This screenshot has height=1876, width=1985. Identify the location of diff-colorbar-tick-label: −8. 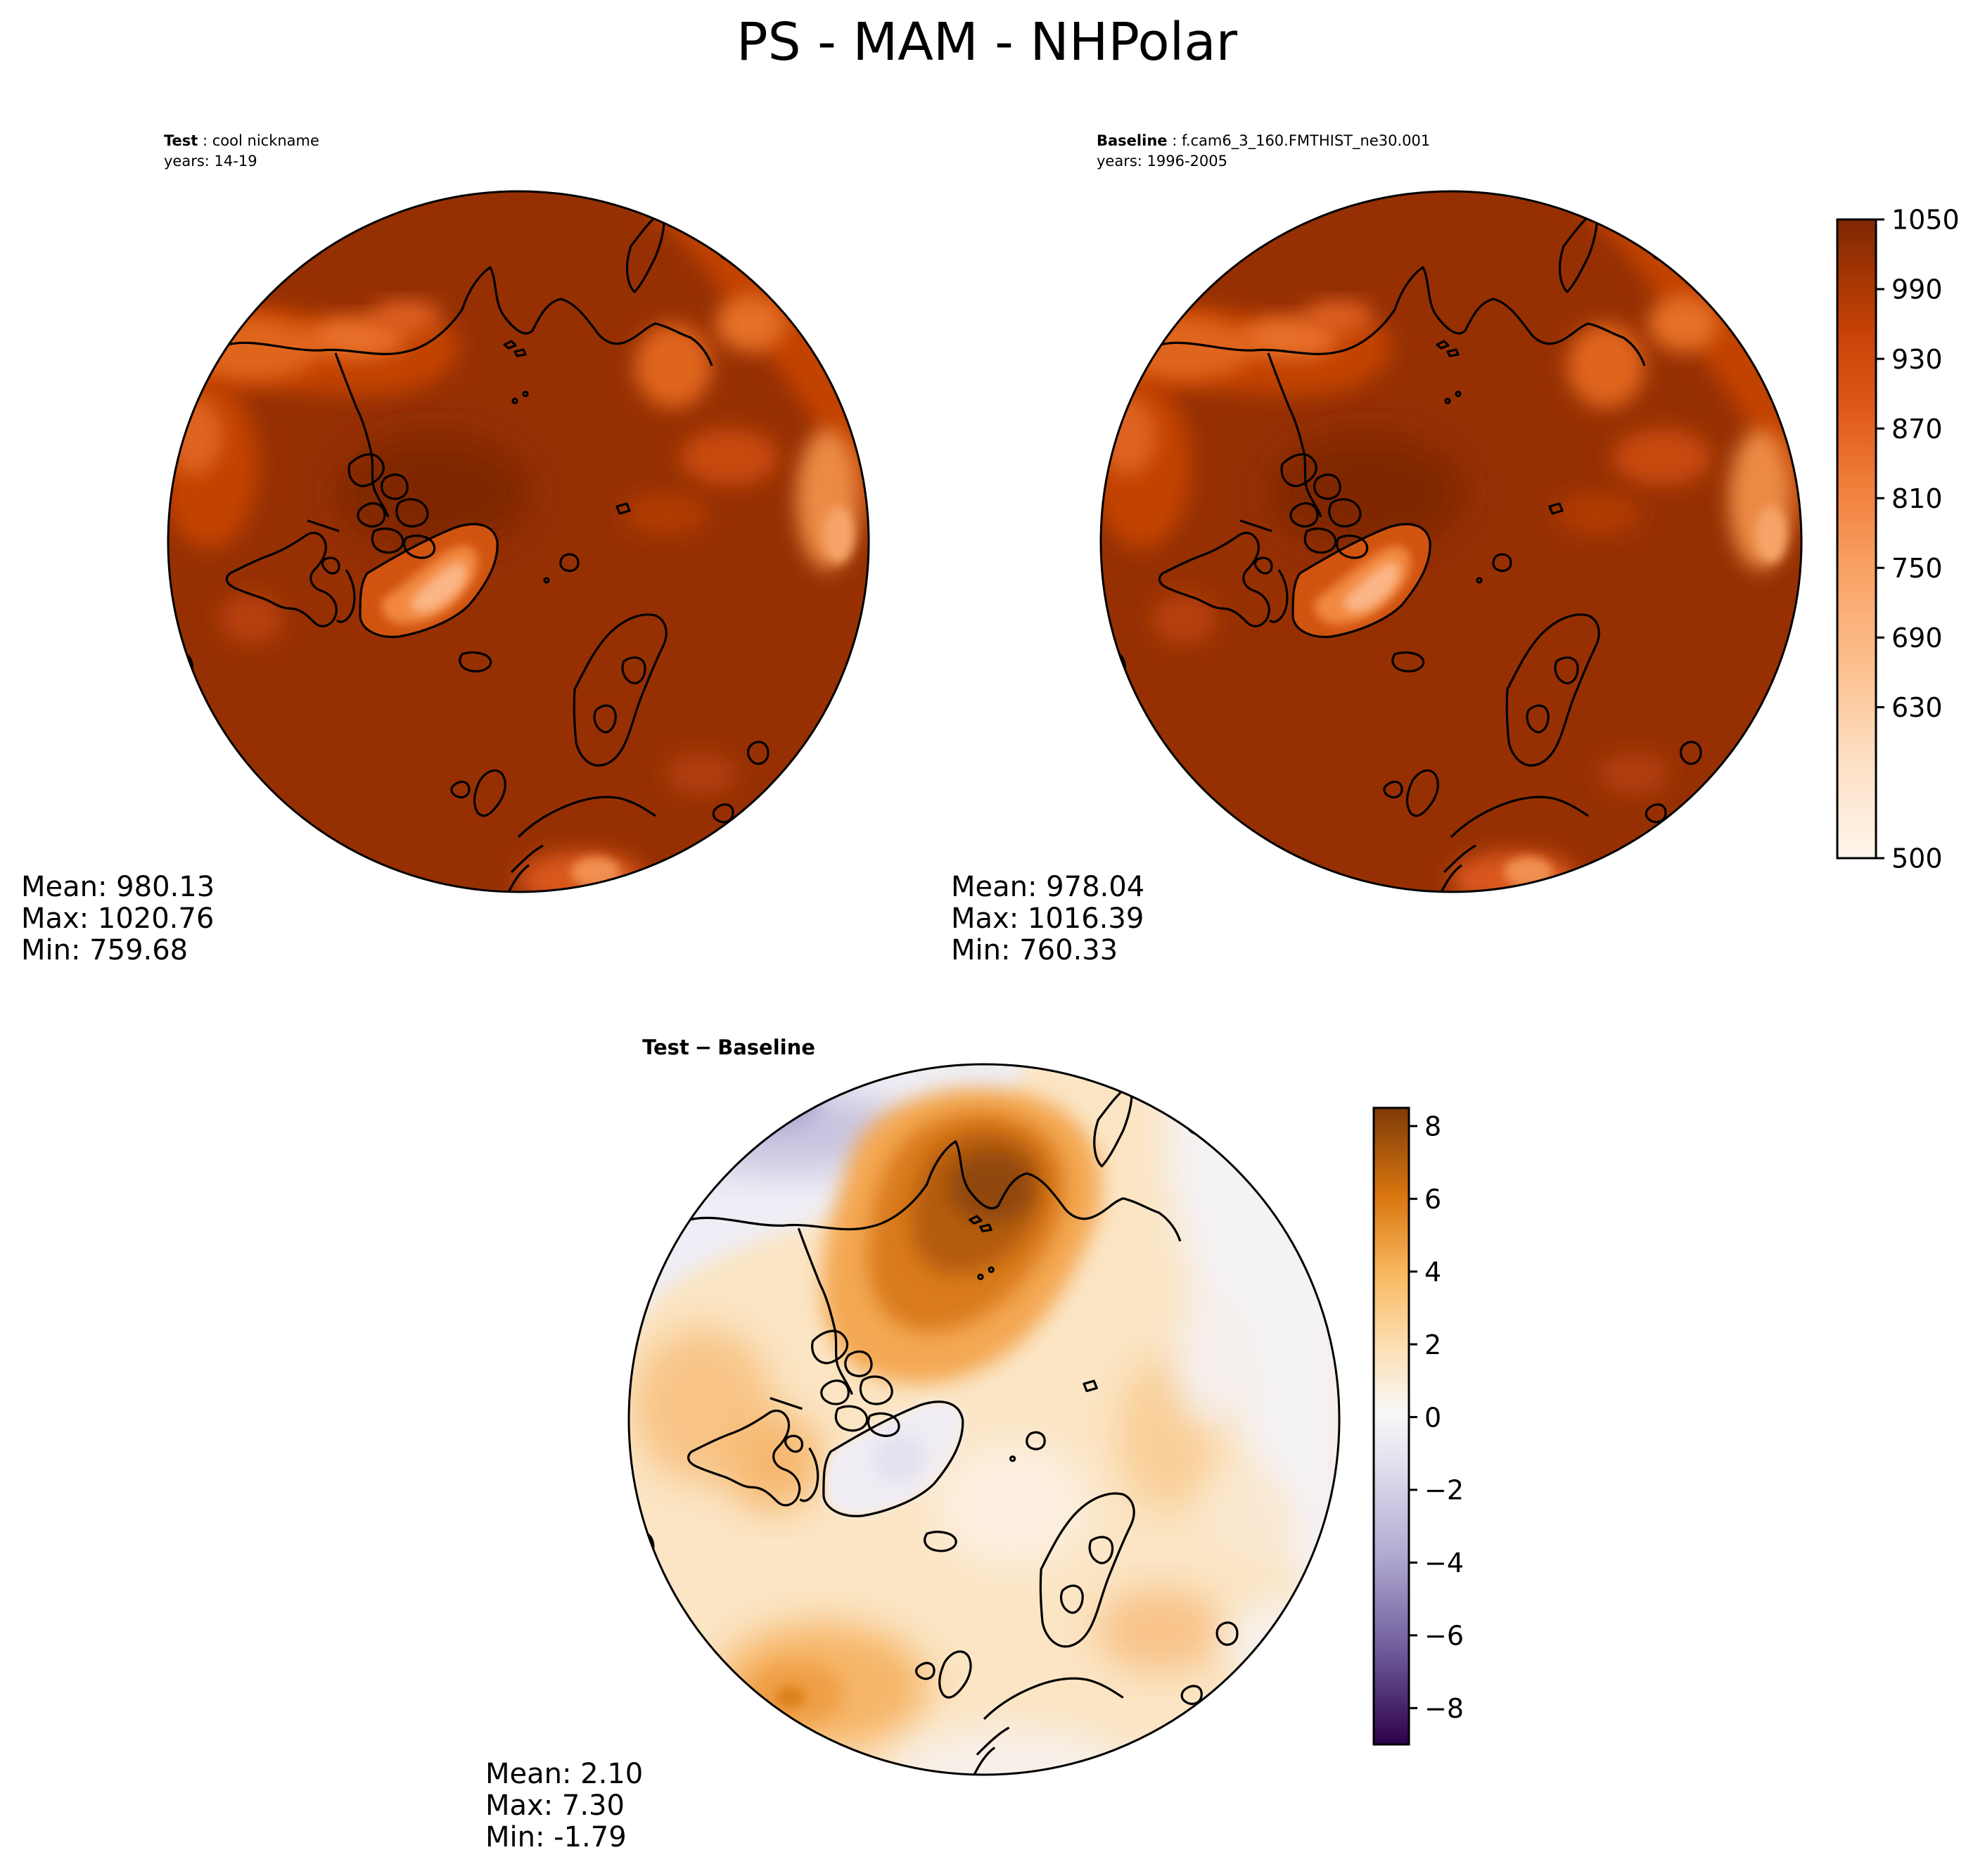
(1444, 1708).